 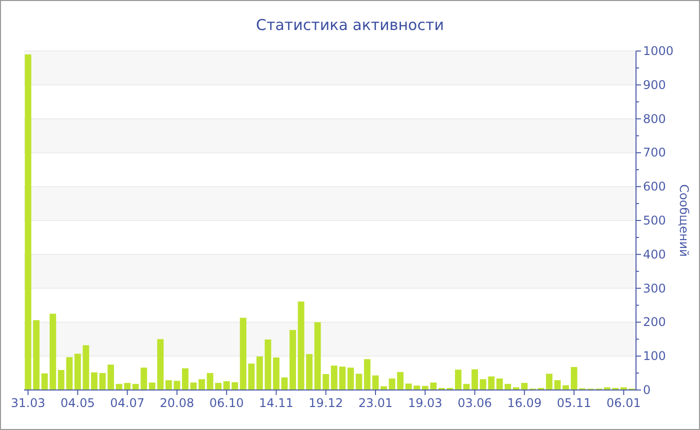 I want to click on x-tick-label: 19.03, so click(x=425, y=403).